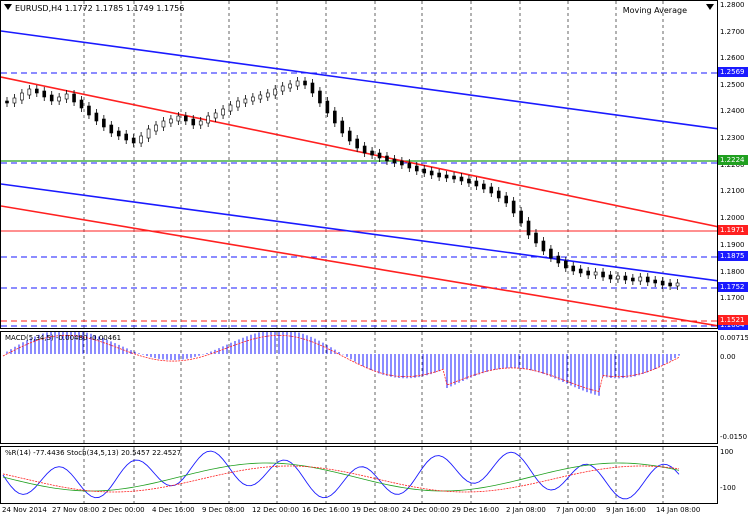 The height and width of the screenshot is (516, 748). Describe the element at coordinates (39, 8) in the screenshot. I see `symbol-name: EURUSD,H4` at that location.